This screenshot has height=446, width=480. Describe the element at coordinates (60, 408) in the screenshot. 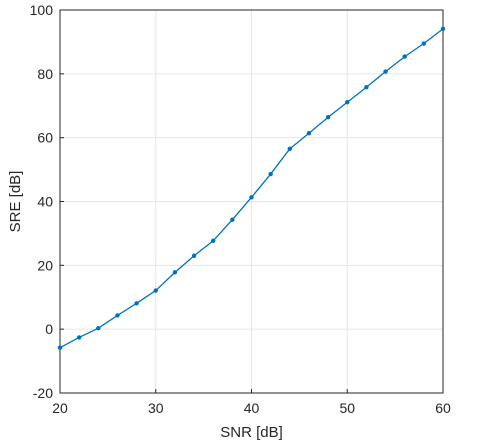

I see `x-tick-label: 20` at that location.